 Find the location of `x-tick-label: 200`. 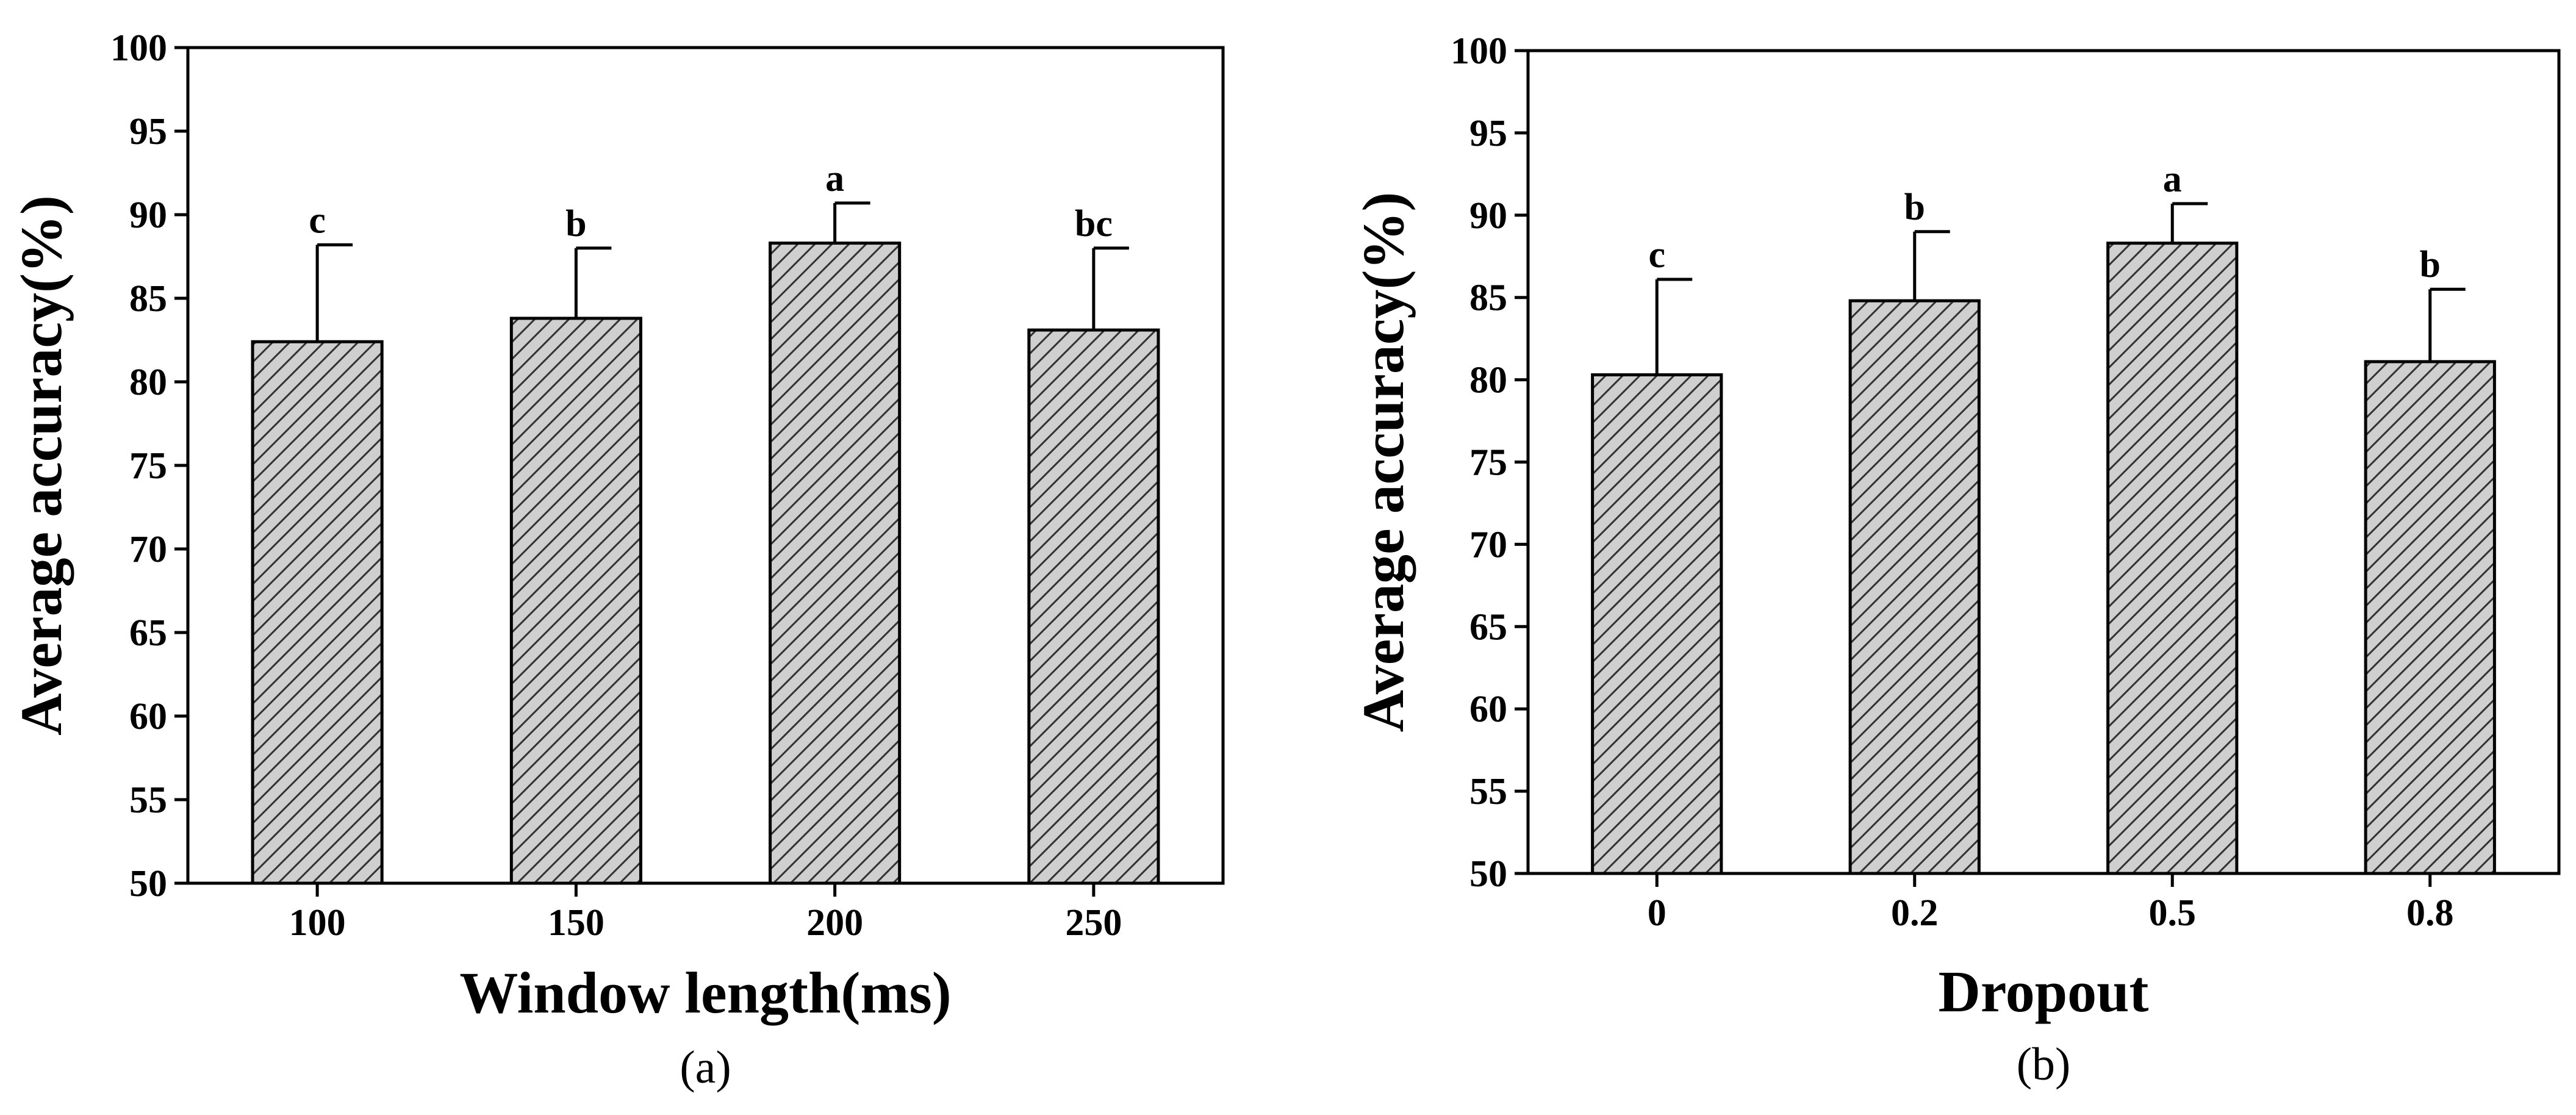

x-tick-label: 200 is located at coordinates (835, 923).